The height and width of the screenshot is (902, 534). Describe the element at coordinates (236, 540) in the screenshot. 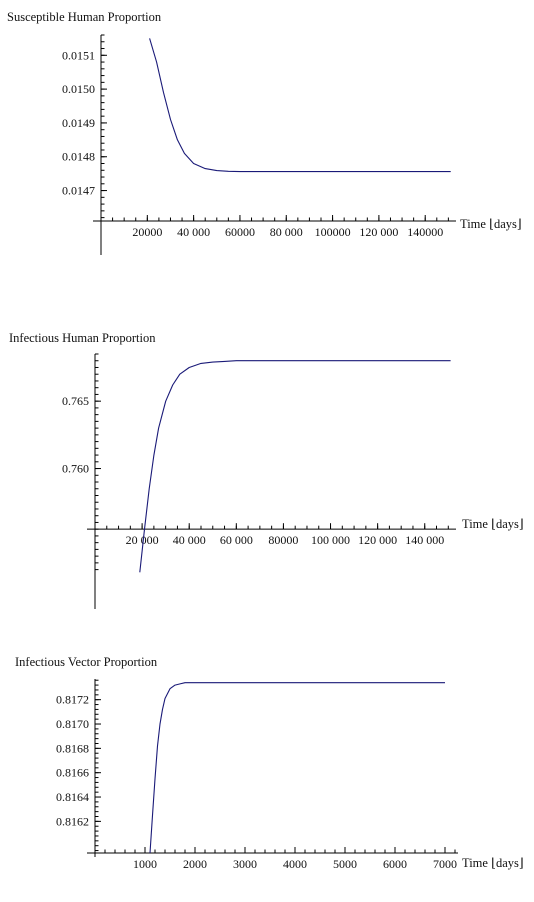

I see `x-tick-label: 60 000` at that location.